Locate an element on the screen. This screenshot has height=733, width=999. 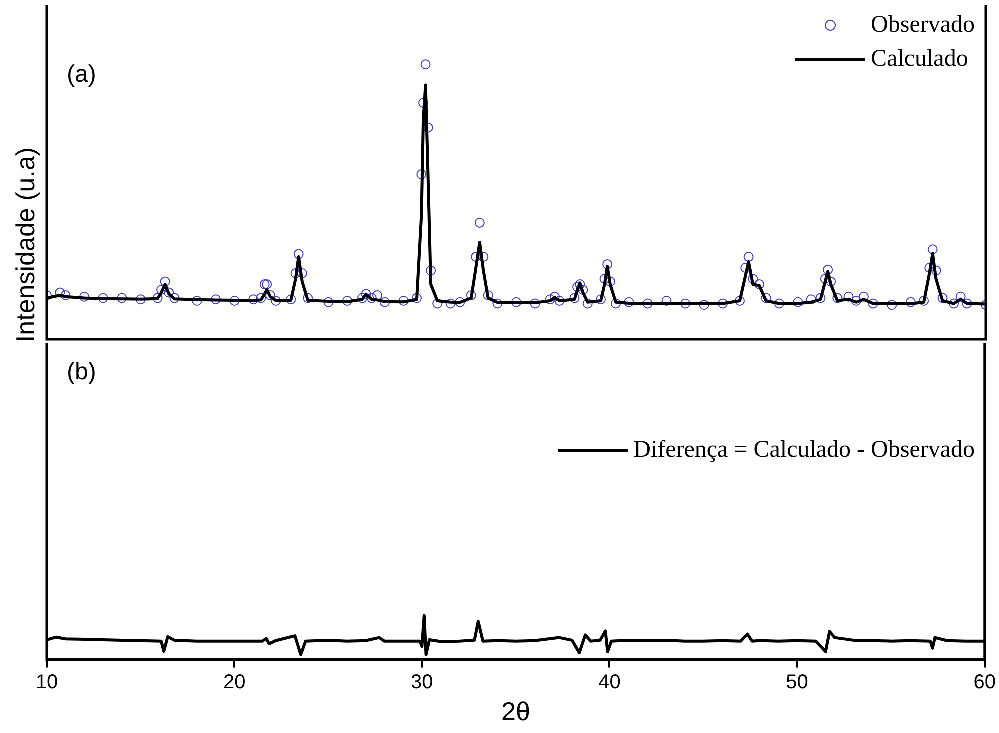
x-tick-label: 10 is located at coordinates (47, 682).